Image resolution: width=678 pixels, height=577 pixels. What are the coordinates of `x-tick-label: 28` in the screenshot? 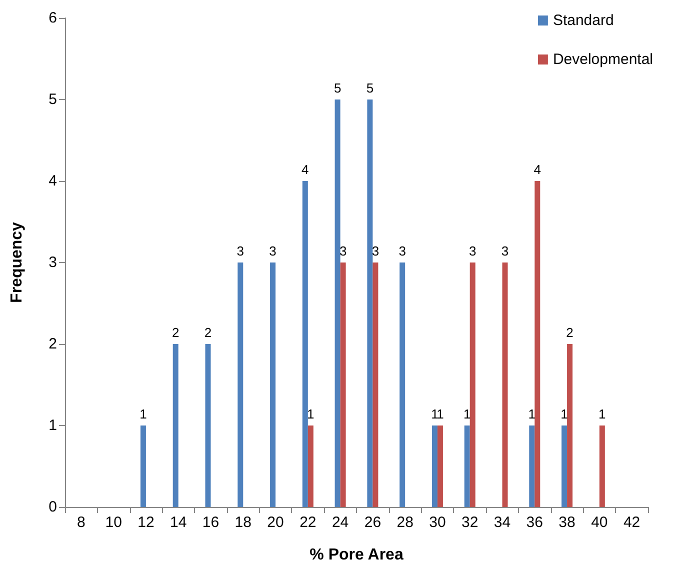 It's located at (405, 522).